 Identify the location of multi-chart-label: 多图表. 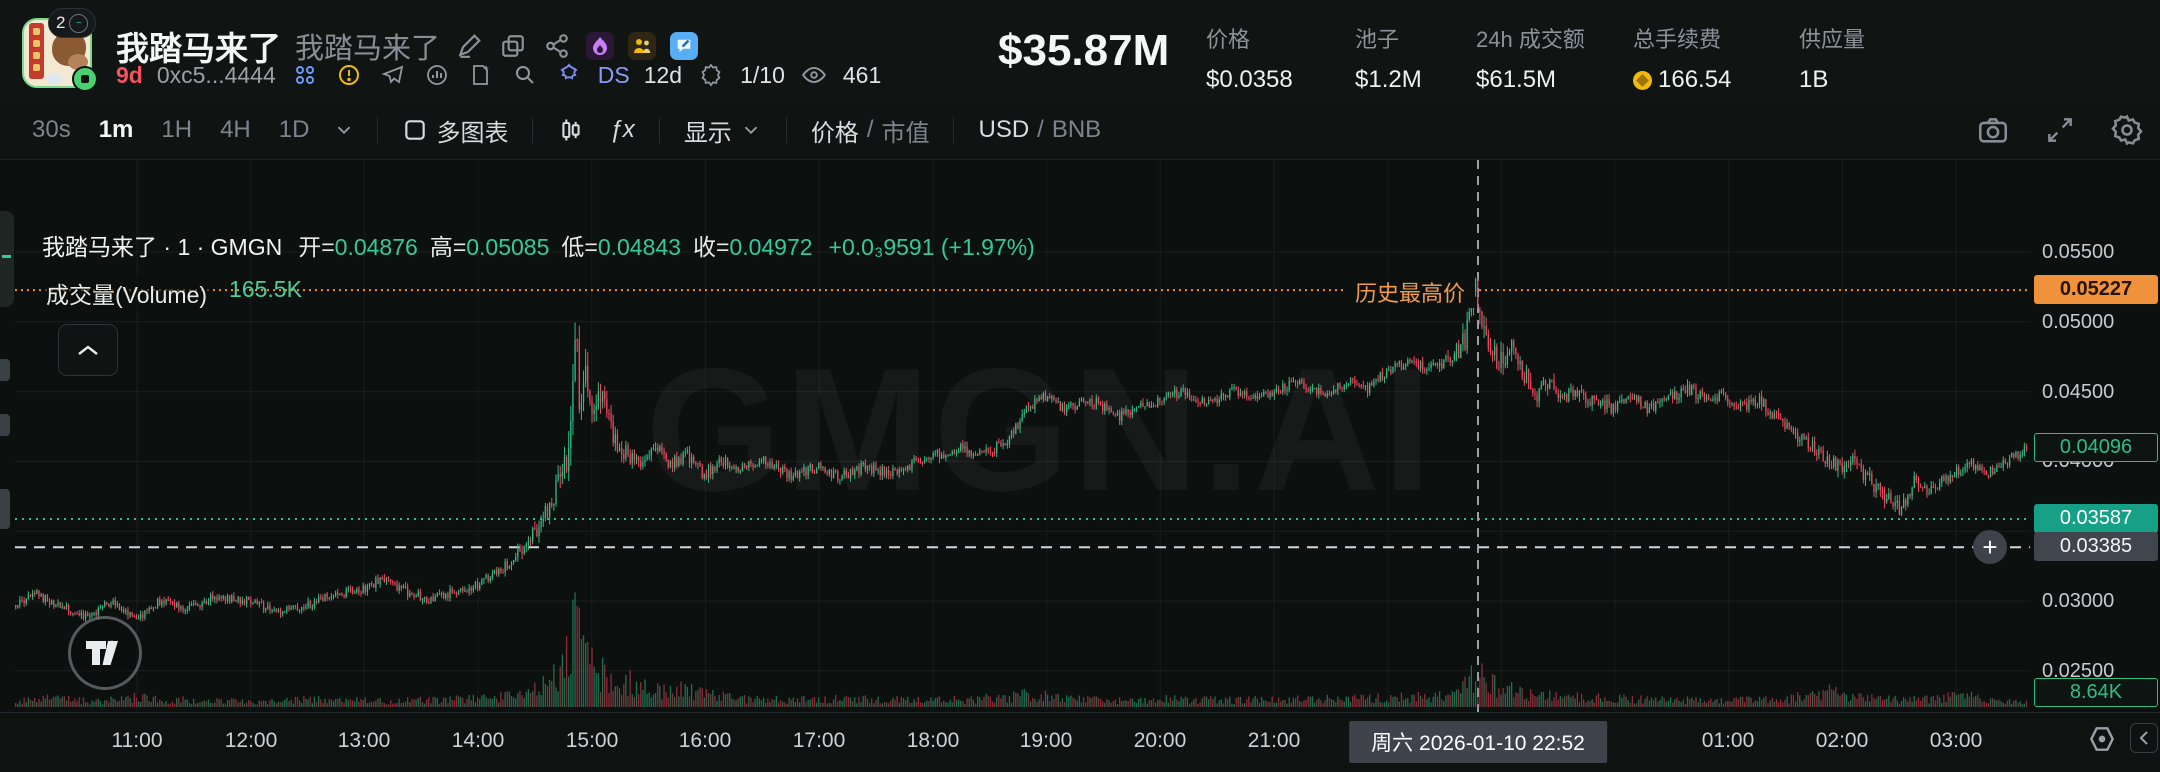
(472, 133).